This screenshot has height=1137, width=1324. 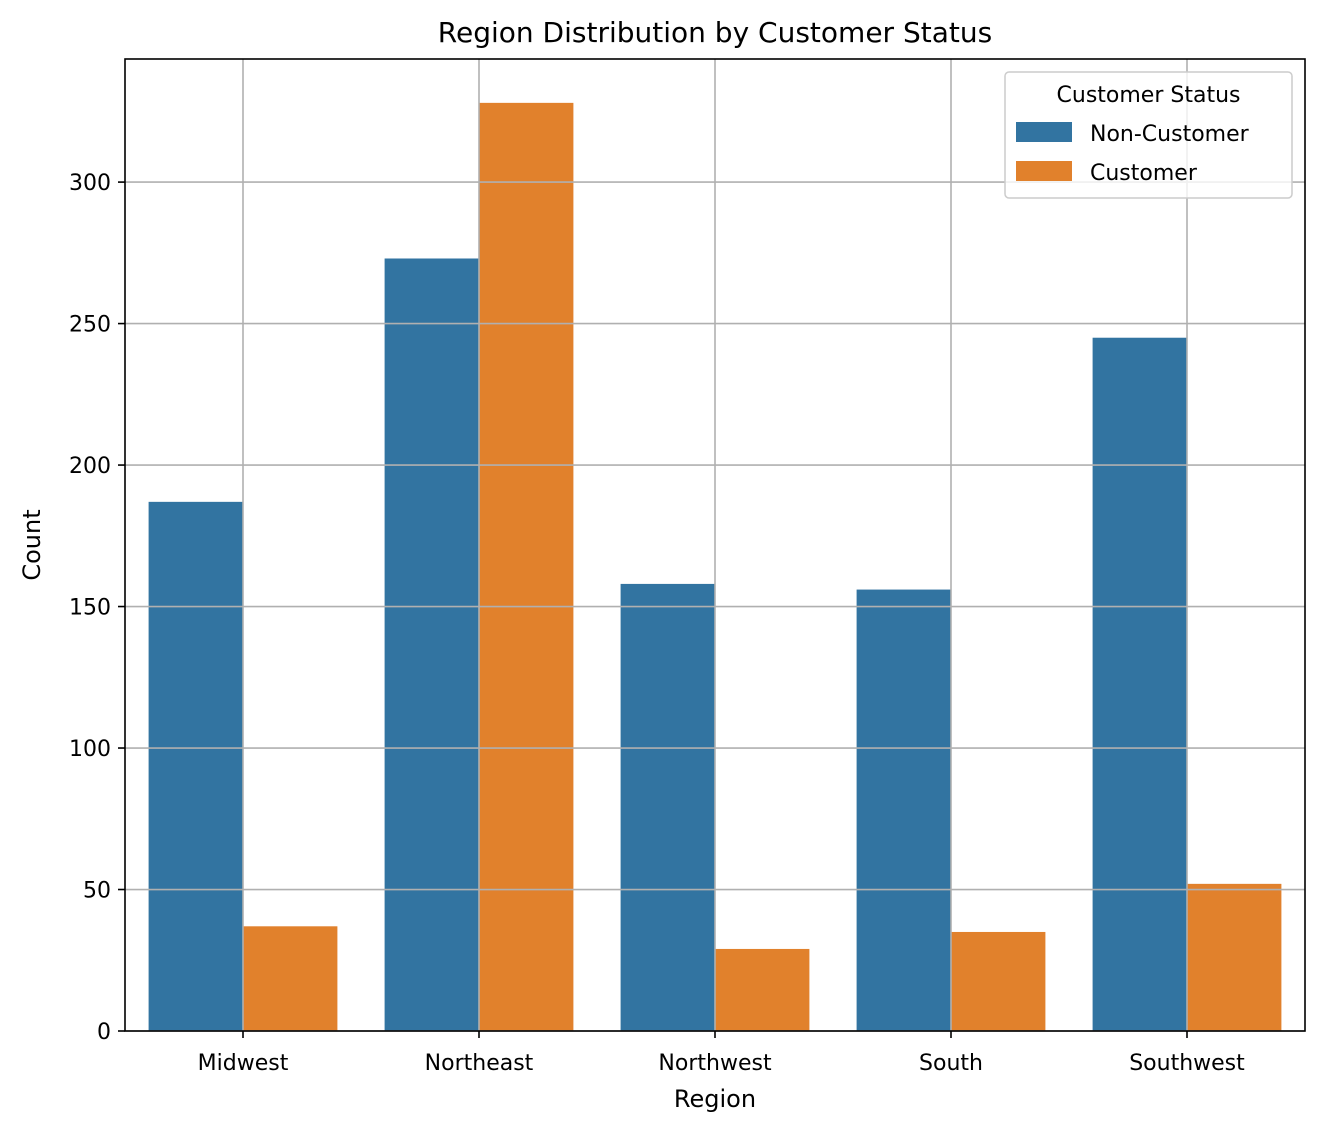 What do you see at coordinates (431, 645) in the screenshot?
I see `bar-non-customer-northeast` at bounding box center [431, 645].